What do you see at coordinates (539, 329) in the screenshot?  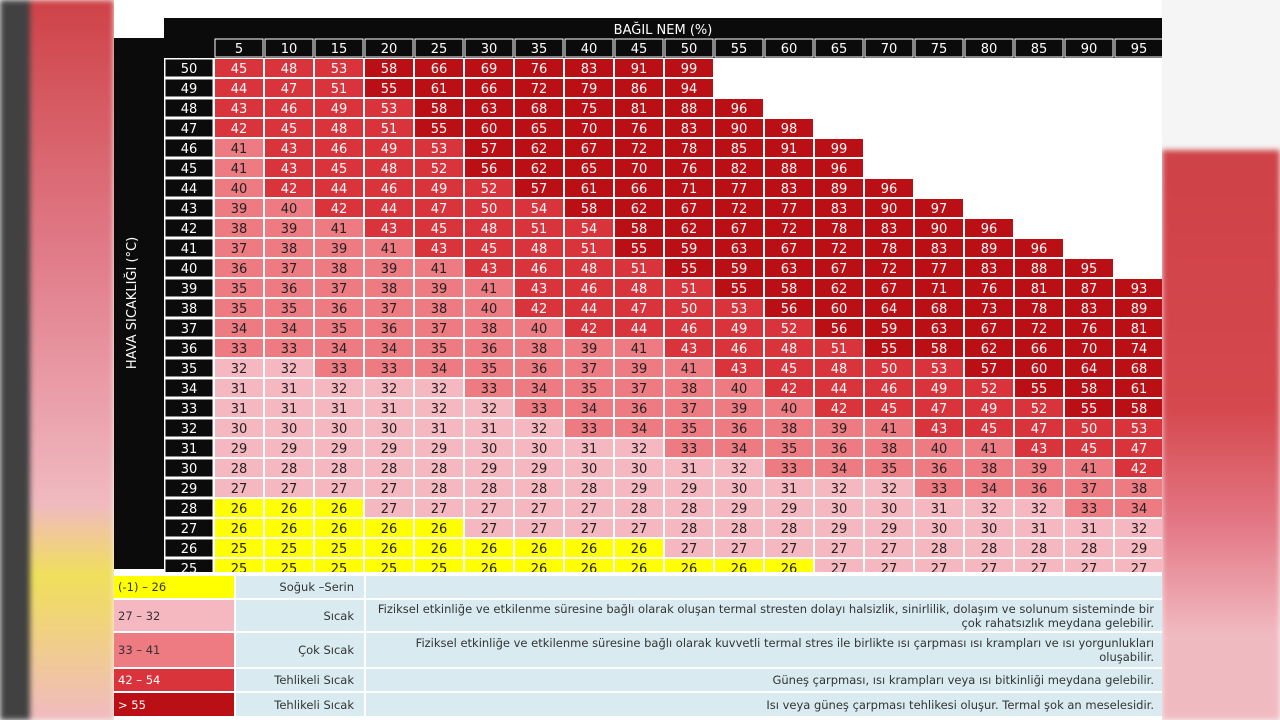 I see `heat-cell-value: 40` at bounding box center [539, 329].